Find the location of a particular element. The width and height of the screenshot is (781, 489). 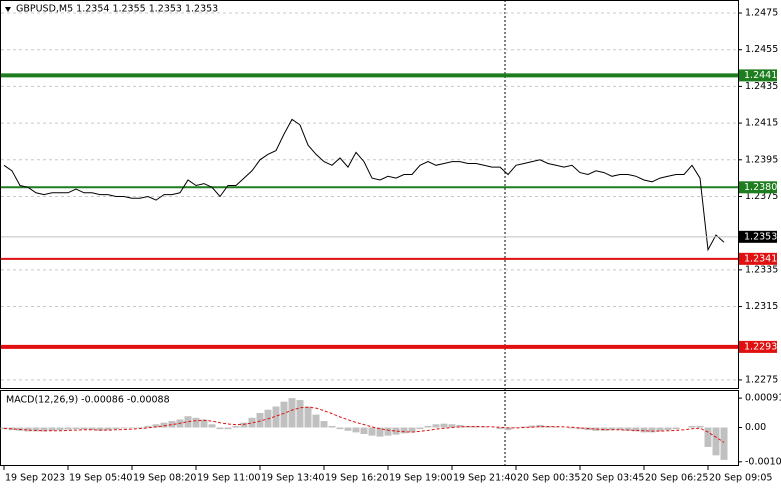

y-tick-label: 1.2415 is located at coordinates (761, 123).